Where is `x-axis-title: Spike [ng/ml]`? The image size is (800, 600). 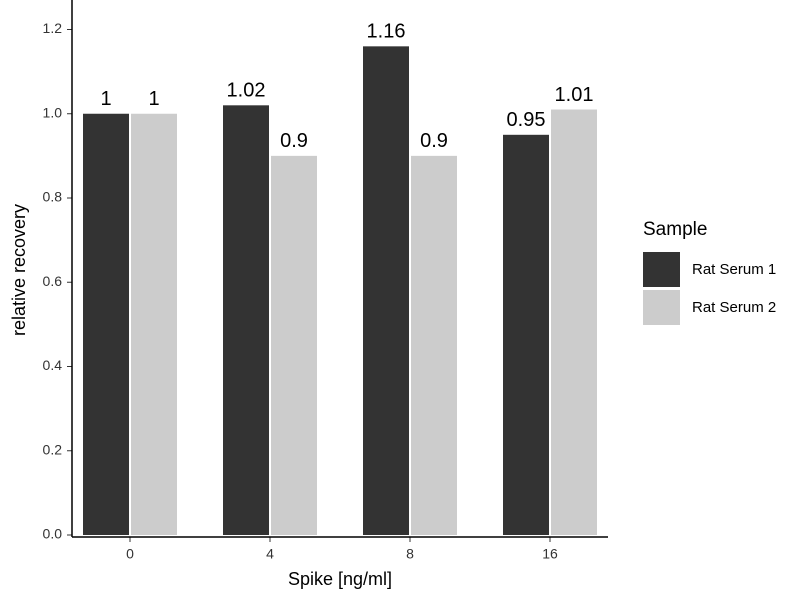 x-axis-title: Spike [ng/ml] is located at coordinates (340, 579).